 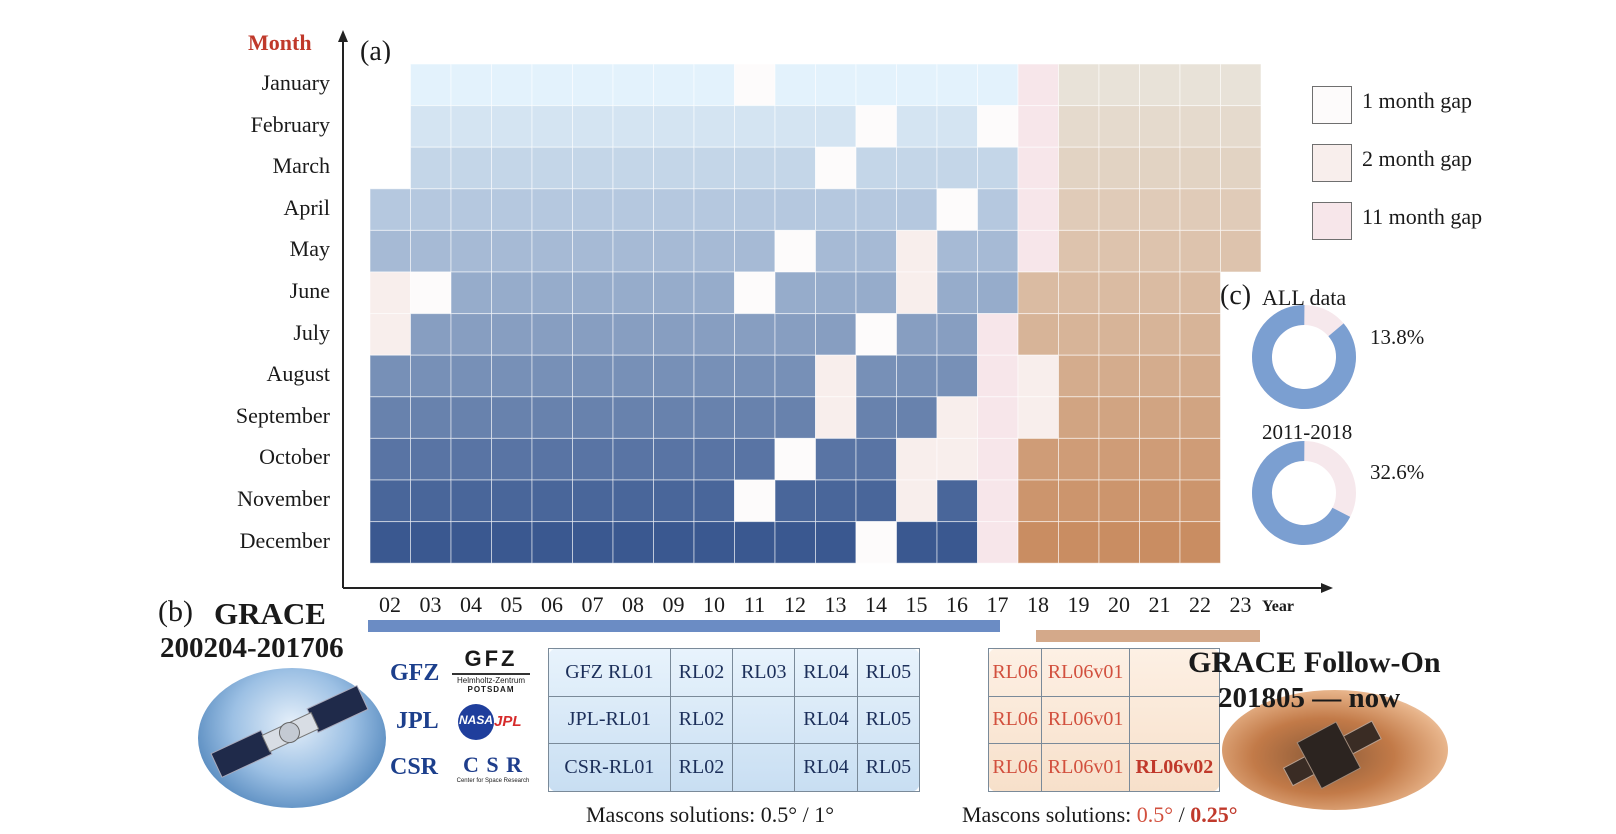 I want to click on month-label-july: July, so click(x=311, y=332).